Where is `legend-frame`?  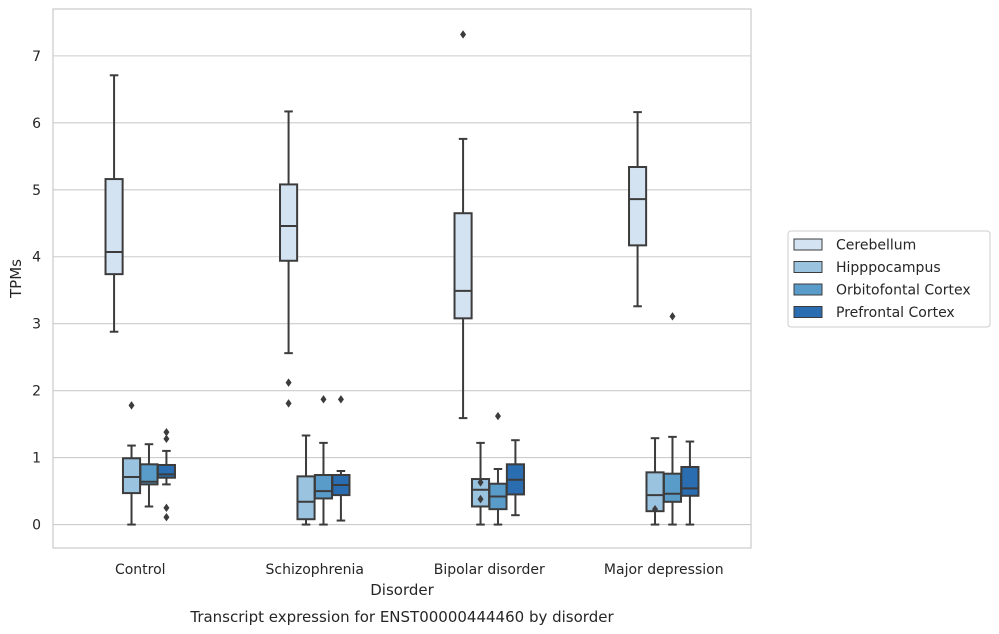
legend-frame is located at coordinates (889, 279).